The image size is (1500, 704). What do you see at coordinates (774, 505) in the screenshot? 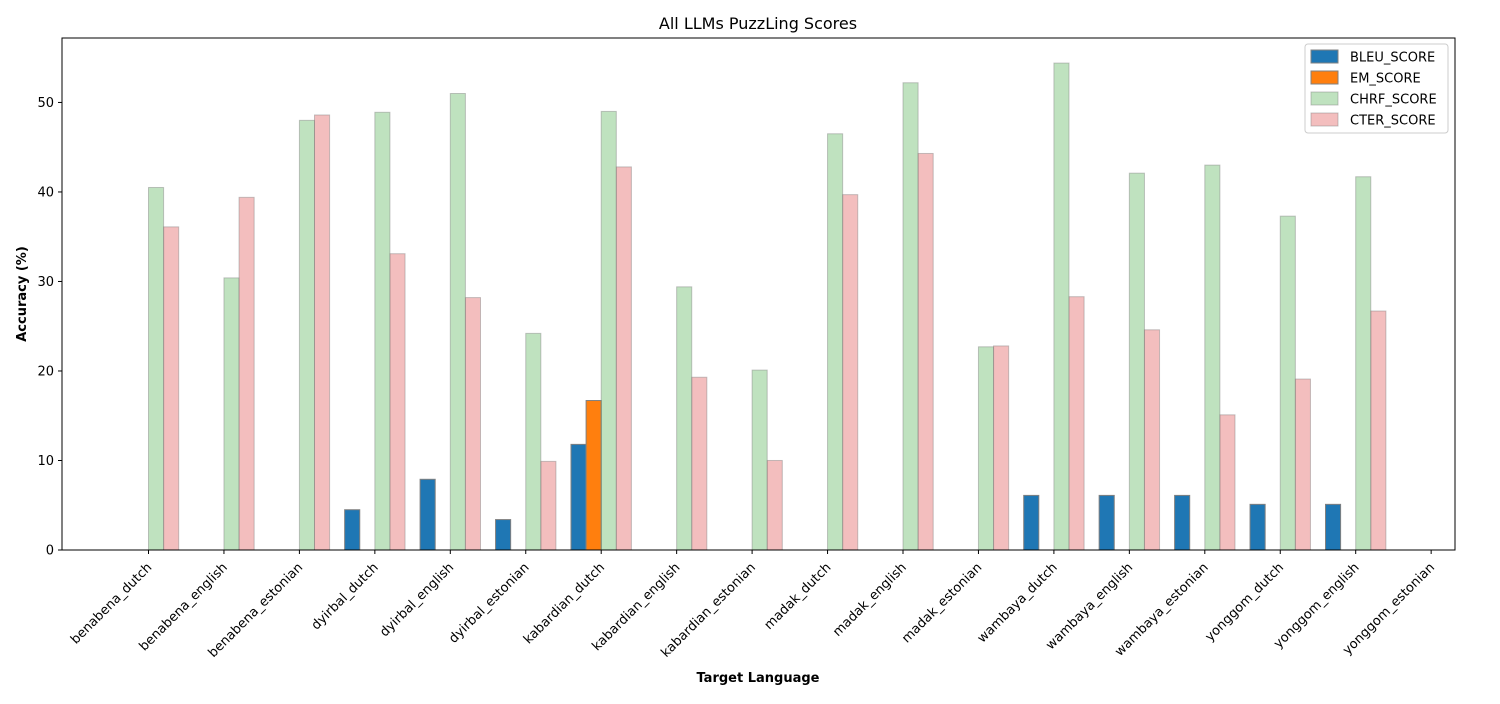
I see `bar-cter-score-kabardian-estonian` at bounding box center [774, 505].